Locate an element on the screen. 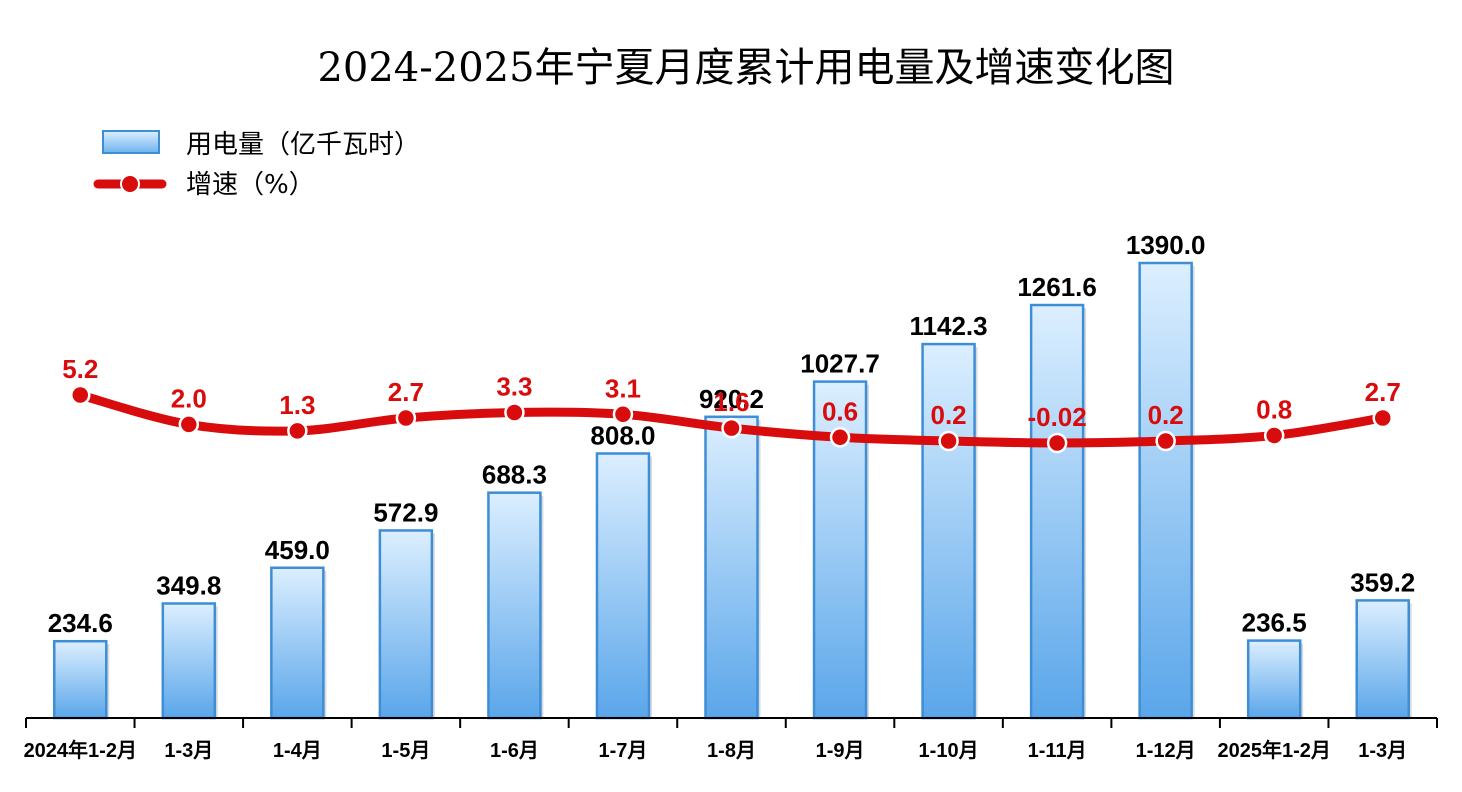  bar-value-label: 688.3 is located at coordinates (514, 475).